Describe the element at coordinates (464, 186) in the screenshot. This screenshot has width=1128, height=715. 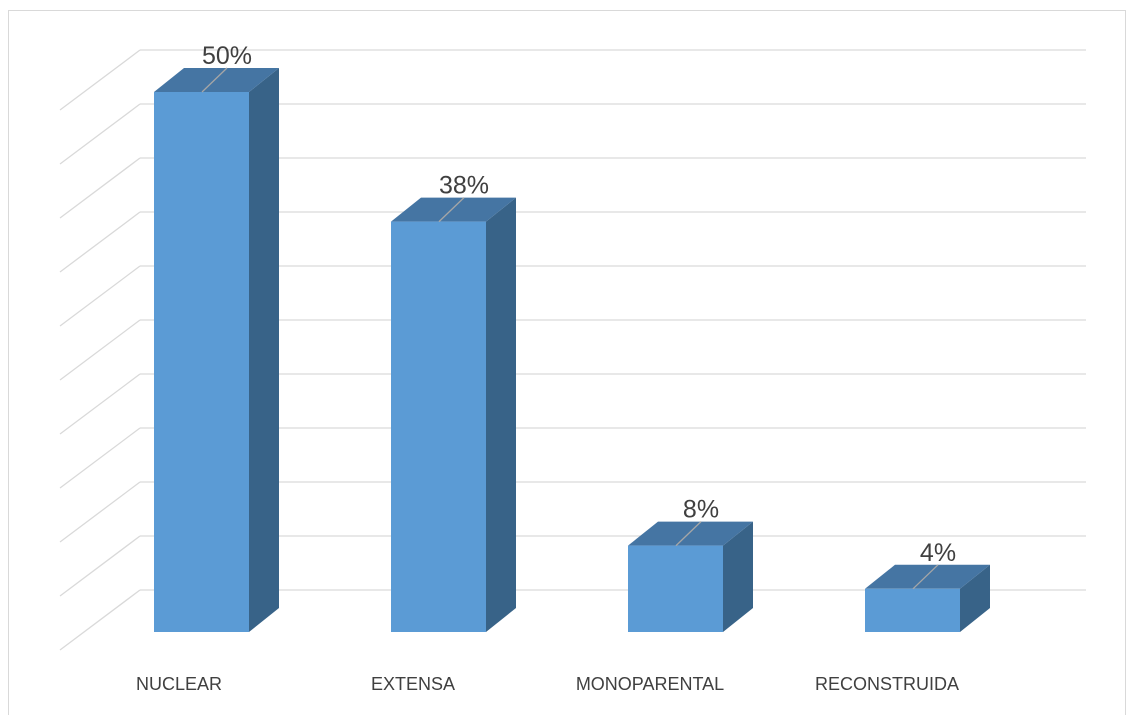
I see `data-label: 38%` at that location.